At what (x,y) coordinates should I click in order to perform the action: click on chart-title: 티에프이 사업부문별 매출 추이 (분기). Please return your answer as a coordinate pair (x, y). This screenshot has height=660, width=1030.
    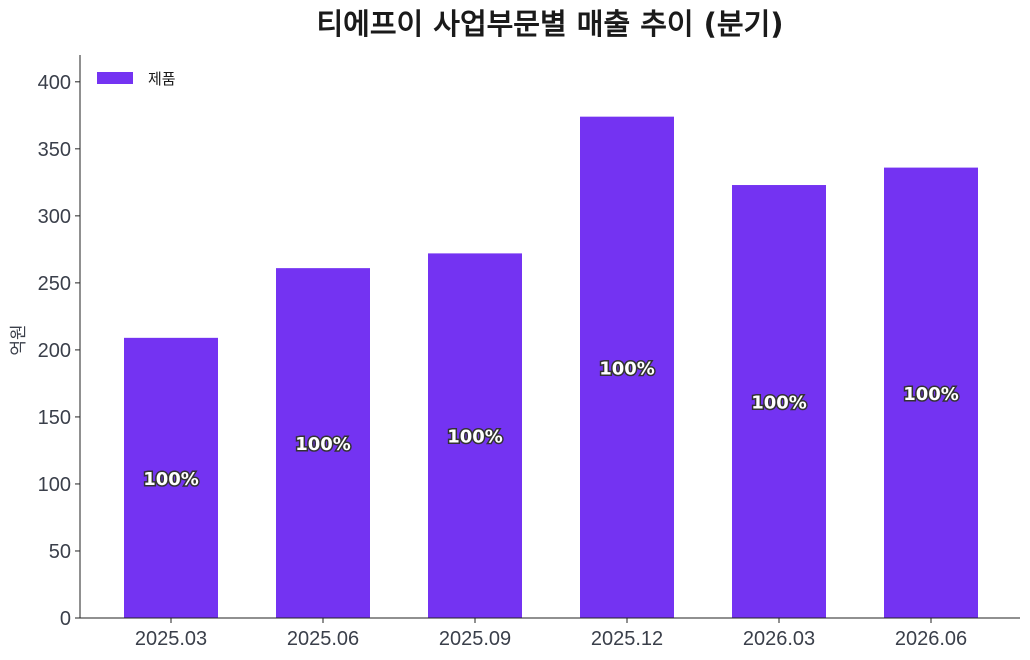
    Looking at the image, I should click on (549, 24).